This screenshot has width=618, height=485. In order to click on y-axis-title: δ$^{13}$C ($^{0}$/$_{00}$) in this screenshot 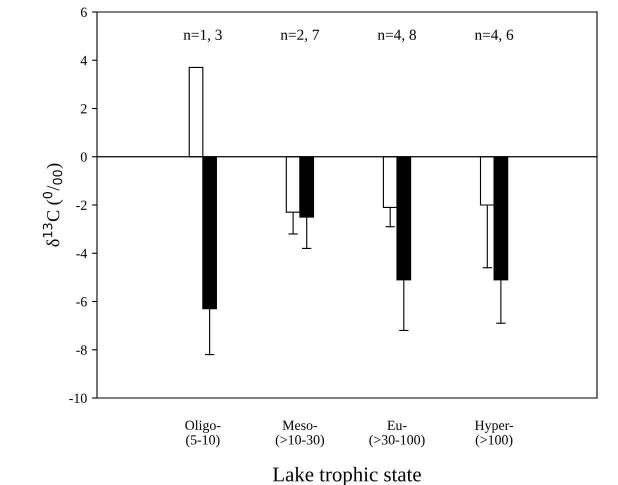, I will do `click(52, 205)`.